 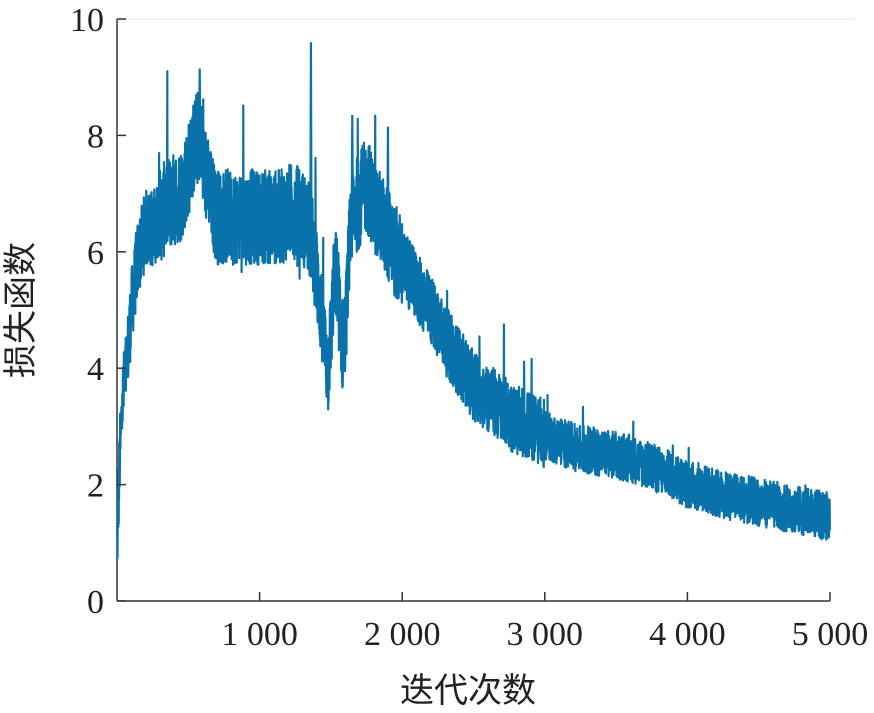 I want to click on y-tick-label: 2, so click(x=95, y=486).